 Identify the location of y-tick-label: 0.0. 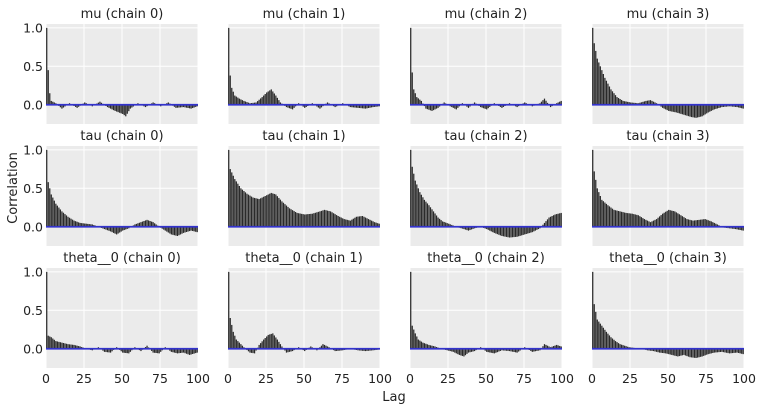
(33, 104).